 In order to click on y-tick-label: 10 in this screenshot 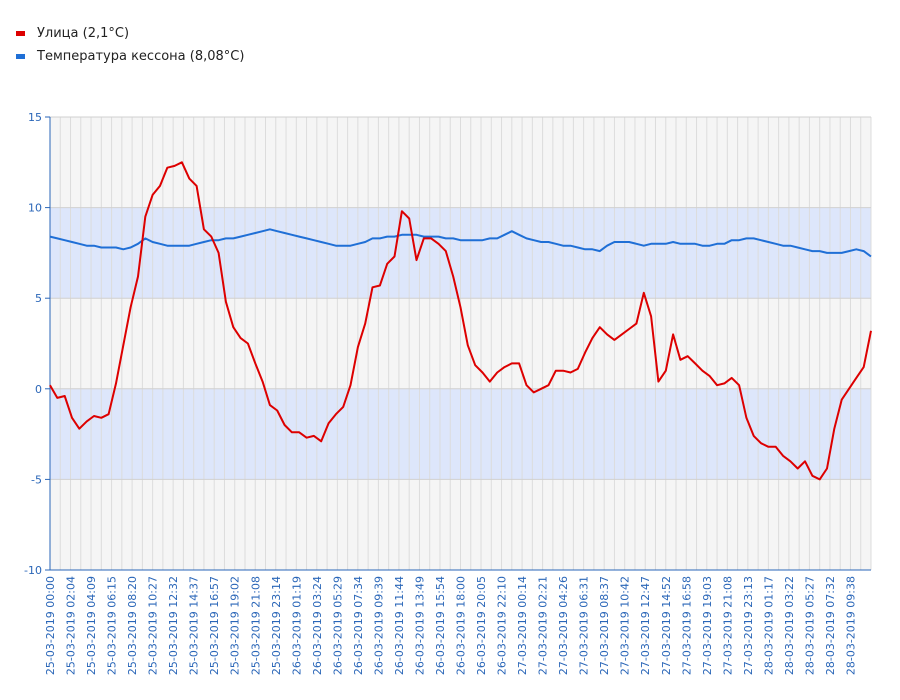, I will do `click(35, 208)`.